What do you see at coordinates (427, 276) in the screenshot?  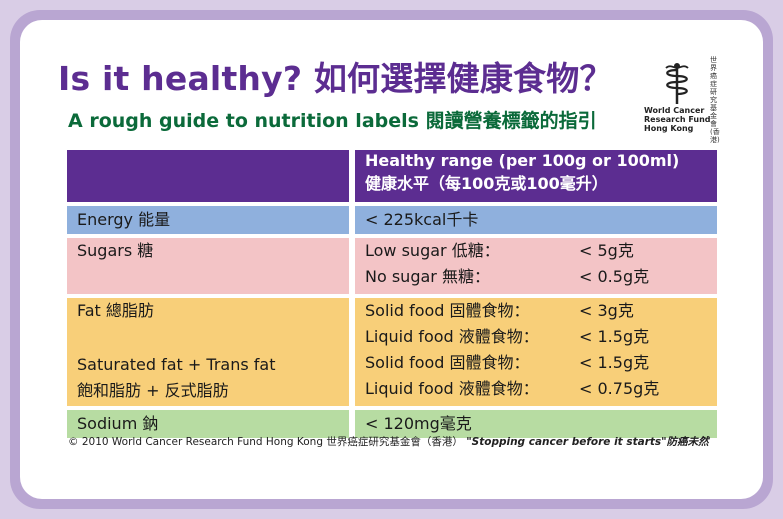 I see `sugars-item-none: No sugar 無糖：` at bounding box center [427, 276].